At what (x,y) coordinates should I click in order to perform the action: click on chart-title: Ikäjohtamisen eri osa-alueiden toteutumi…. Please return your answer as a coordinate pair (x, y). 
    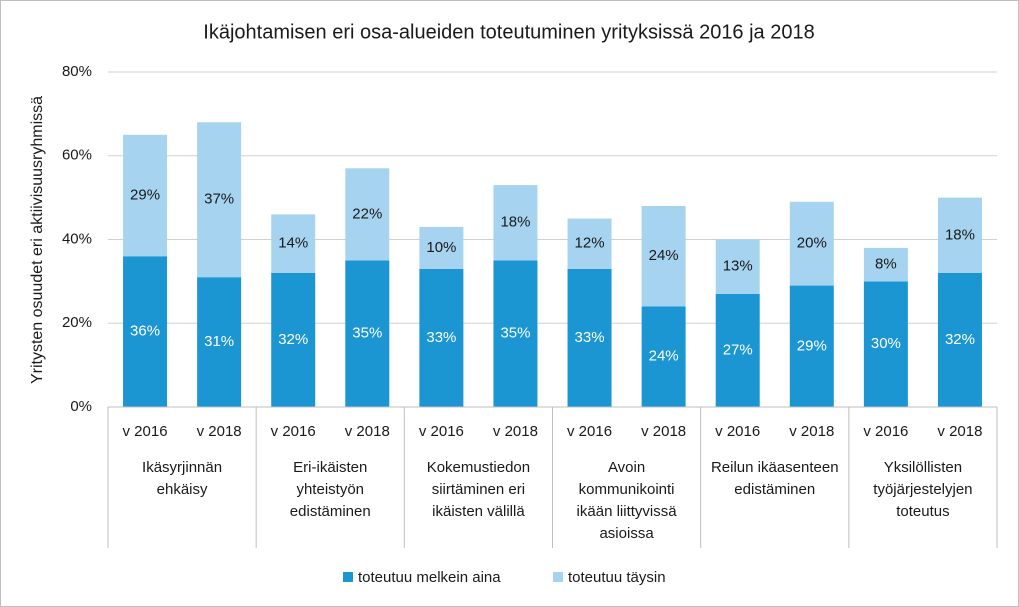
    Looking at the image, I should click on (508, 32).